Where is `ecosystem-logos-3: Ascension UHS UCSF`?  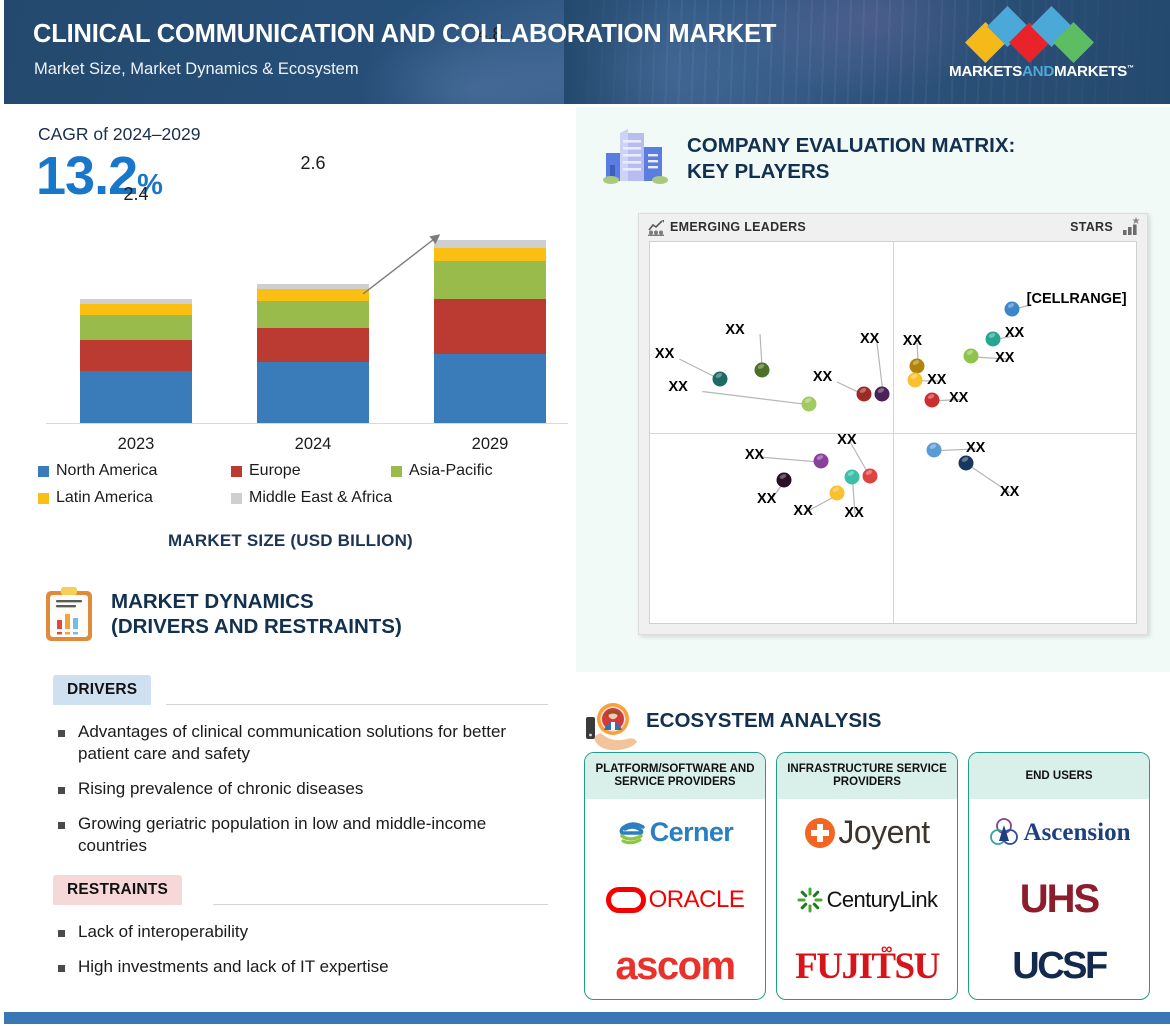 ecosystem-logos-3: Ascension UHS UCSF is located at coordinates (1059, 899).